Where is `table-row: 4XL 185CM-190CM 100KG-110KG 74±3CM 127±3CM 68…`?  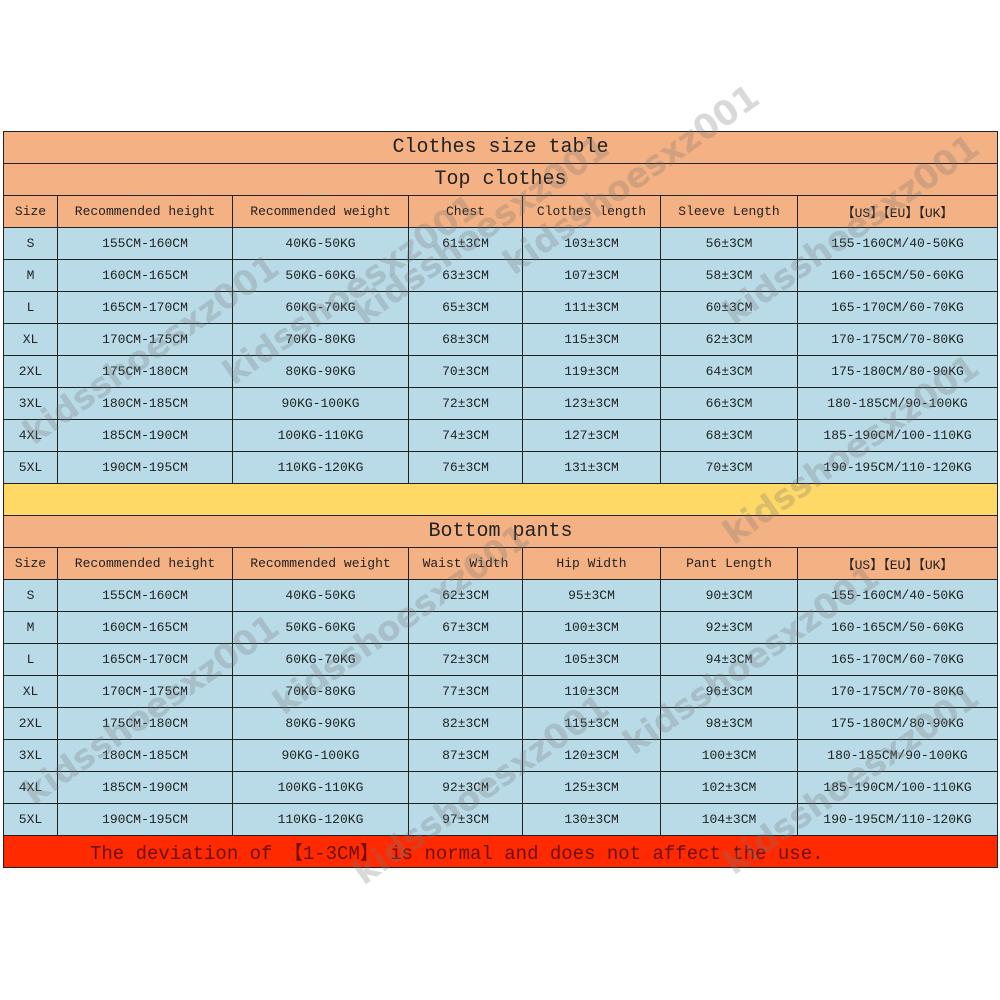
table-row: 4XL 185CM-190CM 100KG-110KG 74±3CM 127±3CM 68… is located at coordinates (501, 435).